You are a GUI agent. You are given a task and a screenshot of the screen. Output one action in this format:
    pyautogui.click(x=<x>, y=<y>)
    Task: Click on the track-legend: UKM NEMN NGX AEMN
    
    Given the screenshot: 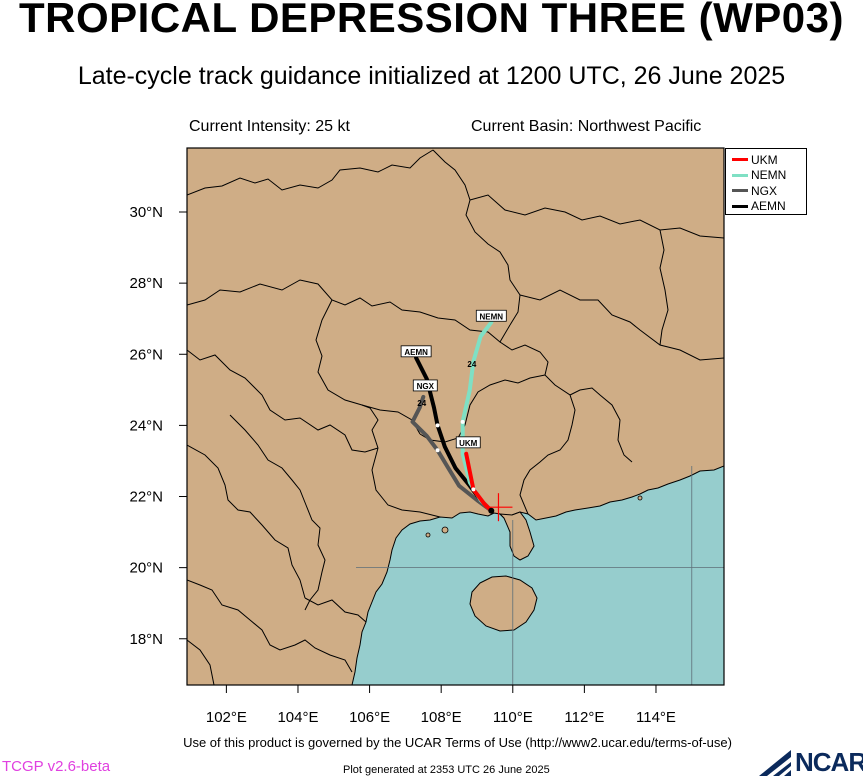 What is the action you would take?
    pyautogui.click(x=766, y=181)
    